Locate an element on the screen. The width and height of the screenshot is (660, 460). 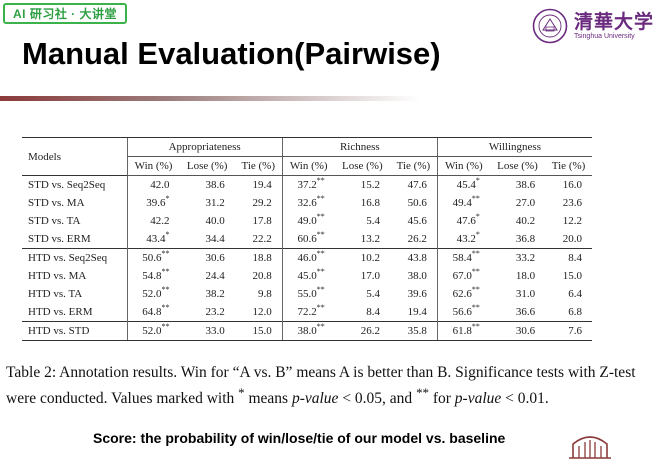
model-cell: HTD vs. STD is located at coordinates (75, 331).